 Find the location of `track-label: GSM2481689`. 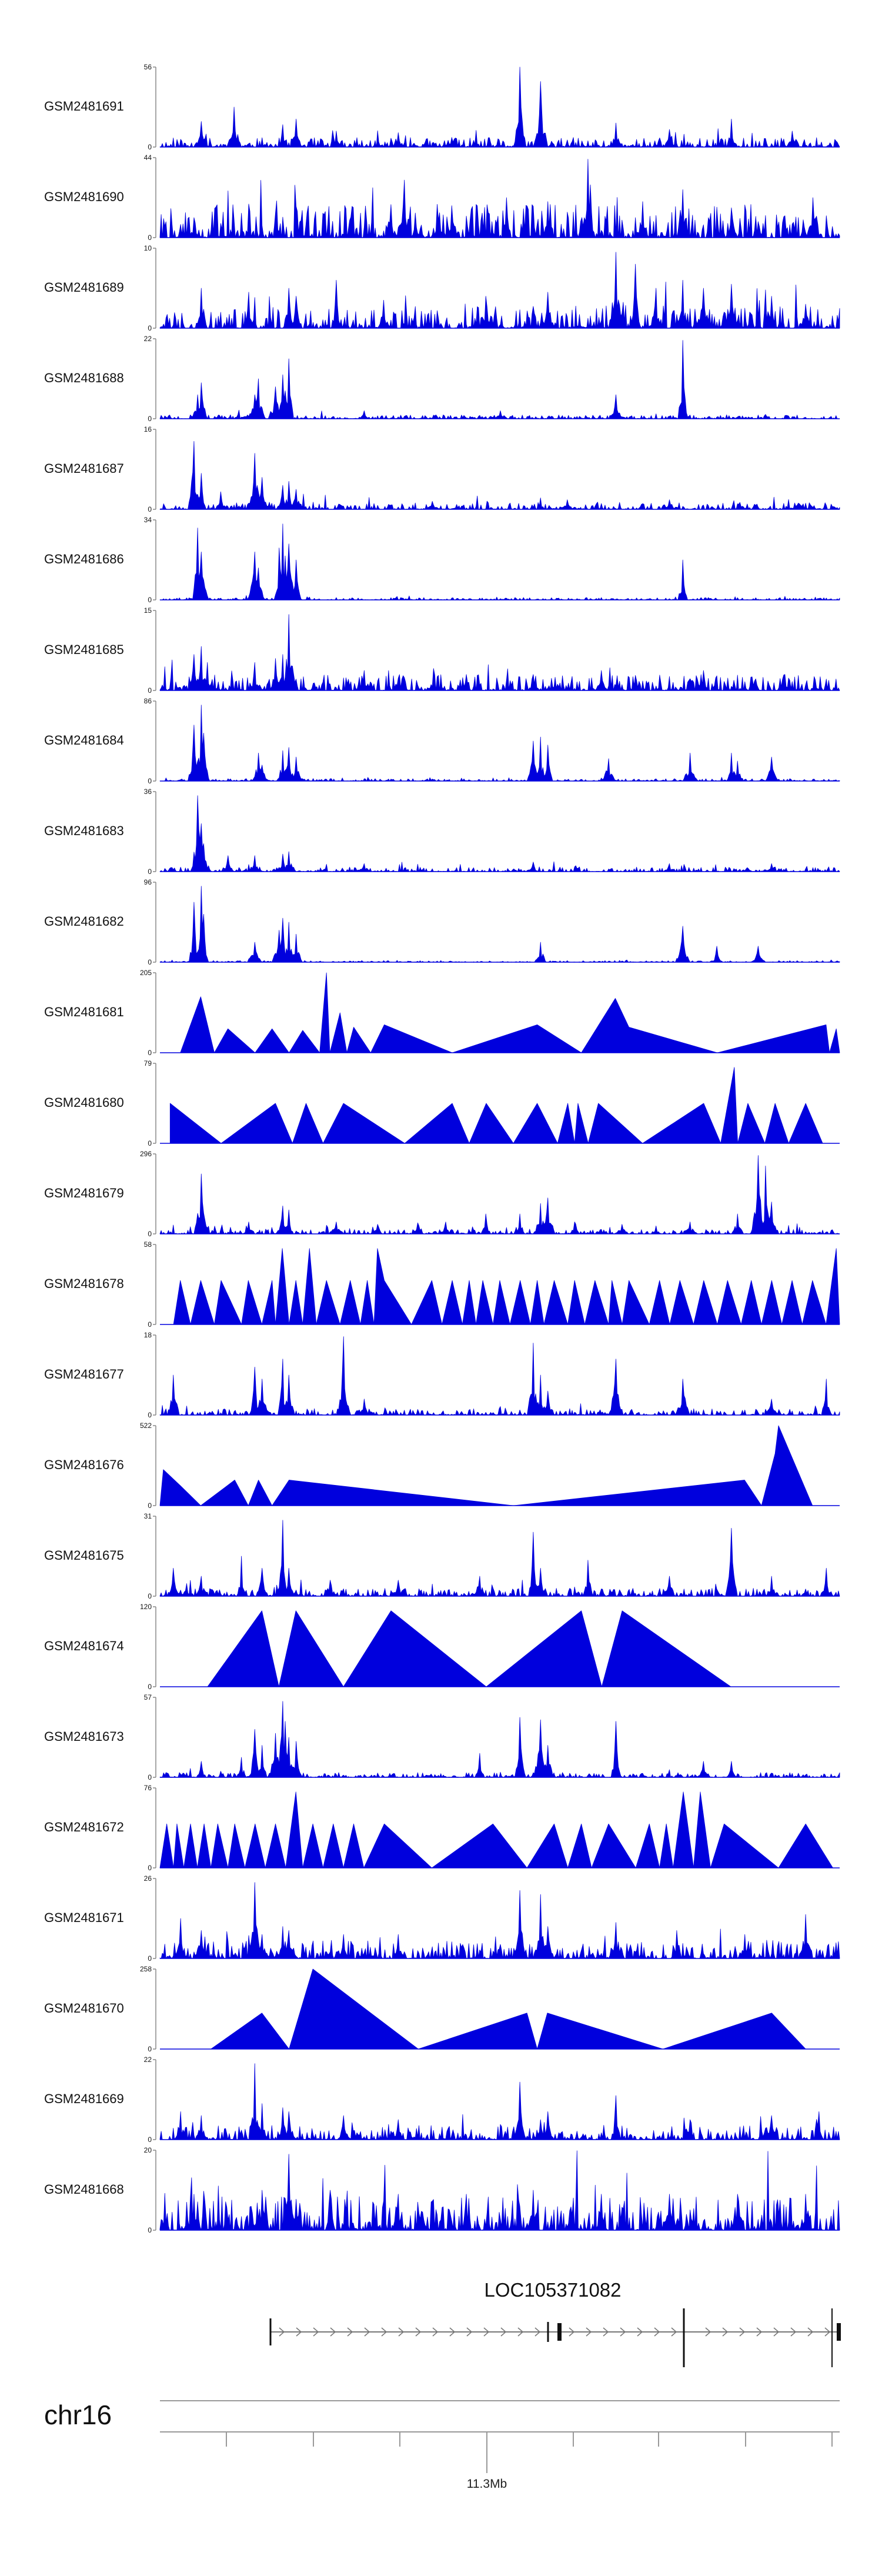

track-label: GSM2481689 is located at coordinates (84, 287).